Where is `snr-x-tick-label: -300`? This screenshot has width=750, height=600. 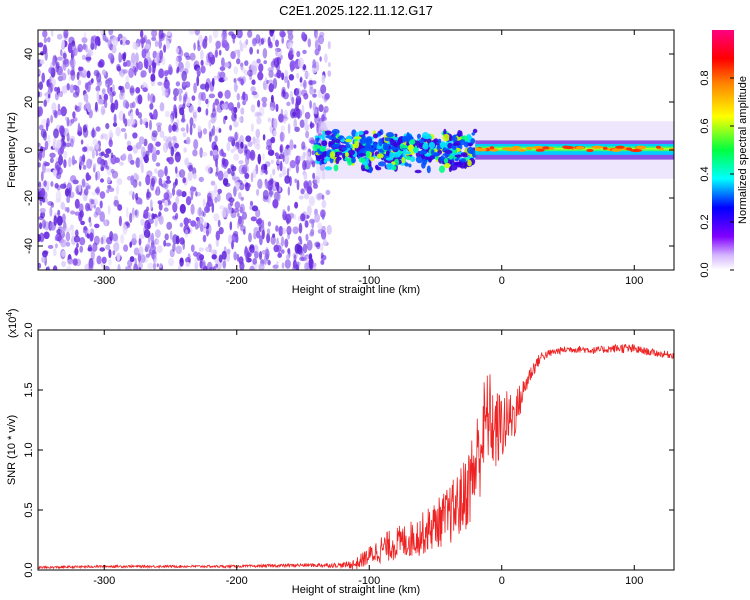
snr-x-tick-label: -300 is located at coordinates (104, 581).